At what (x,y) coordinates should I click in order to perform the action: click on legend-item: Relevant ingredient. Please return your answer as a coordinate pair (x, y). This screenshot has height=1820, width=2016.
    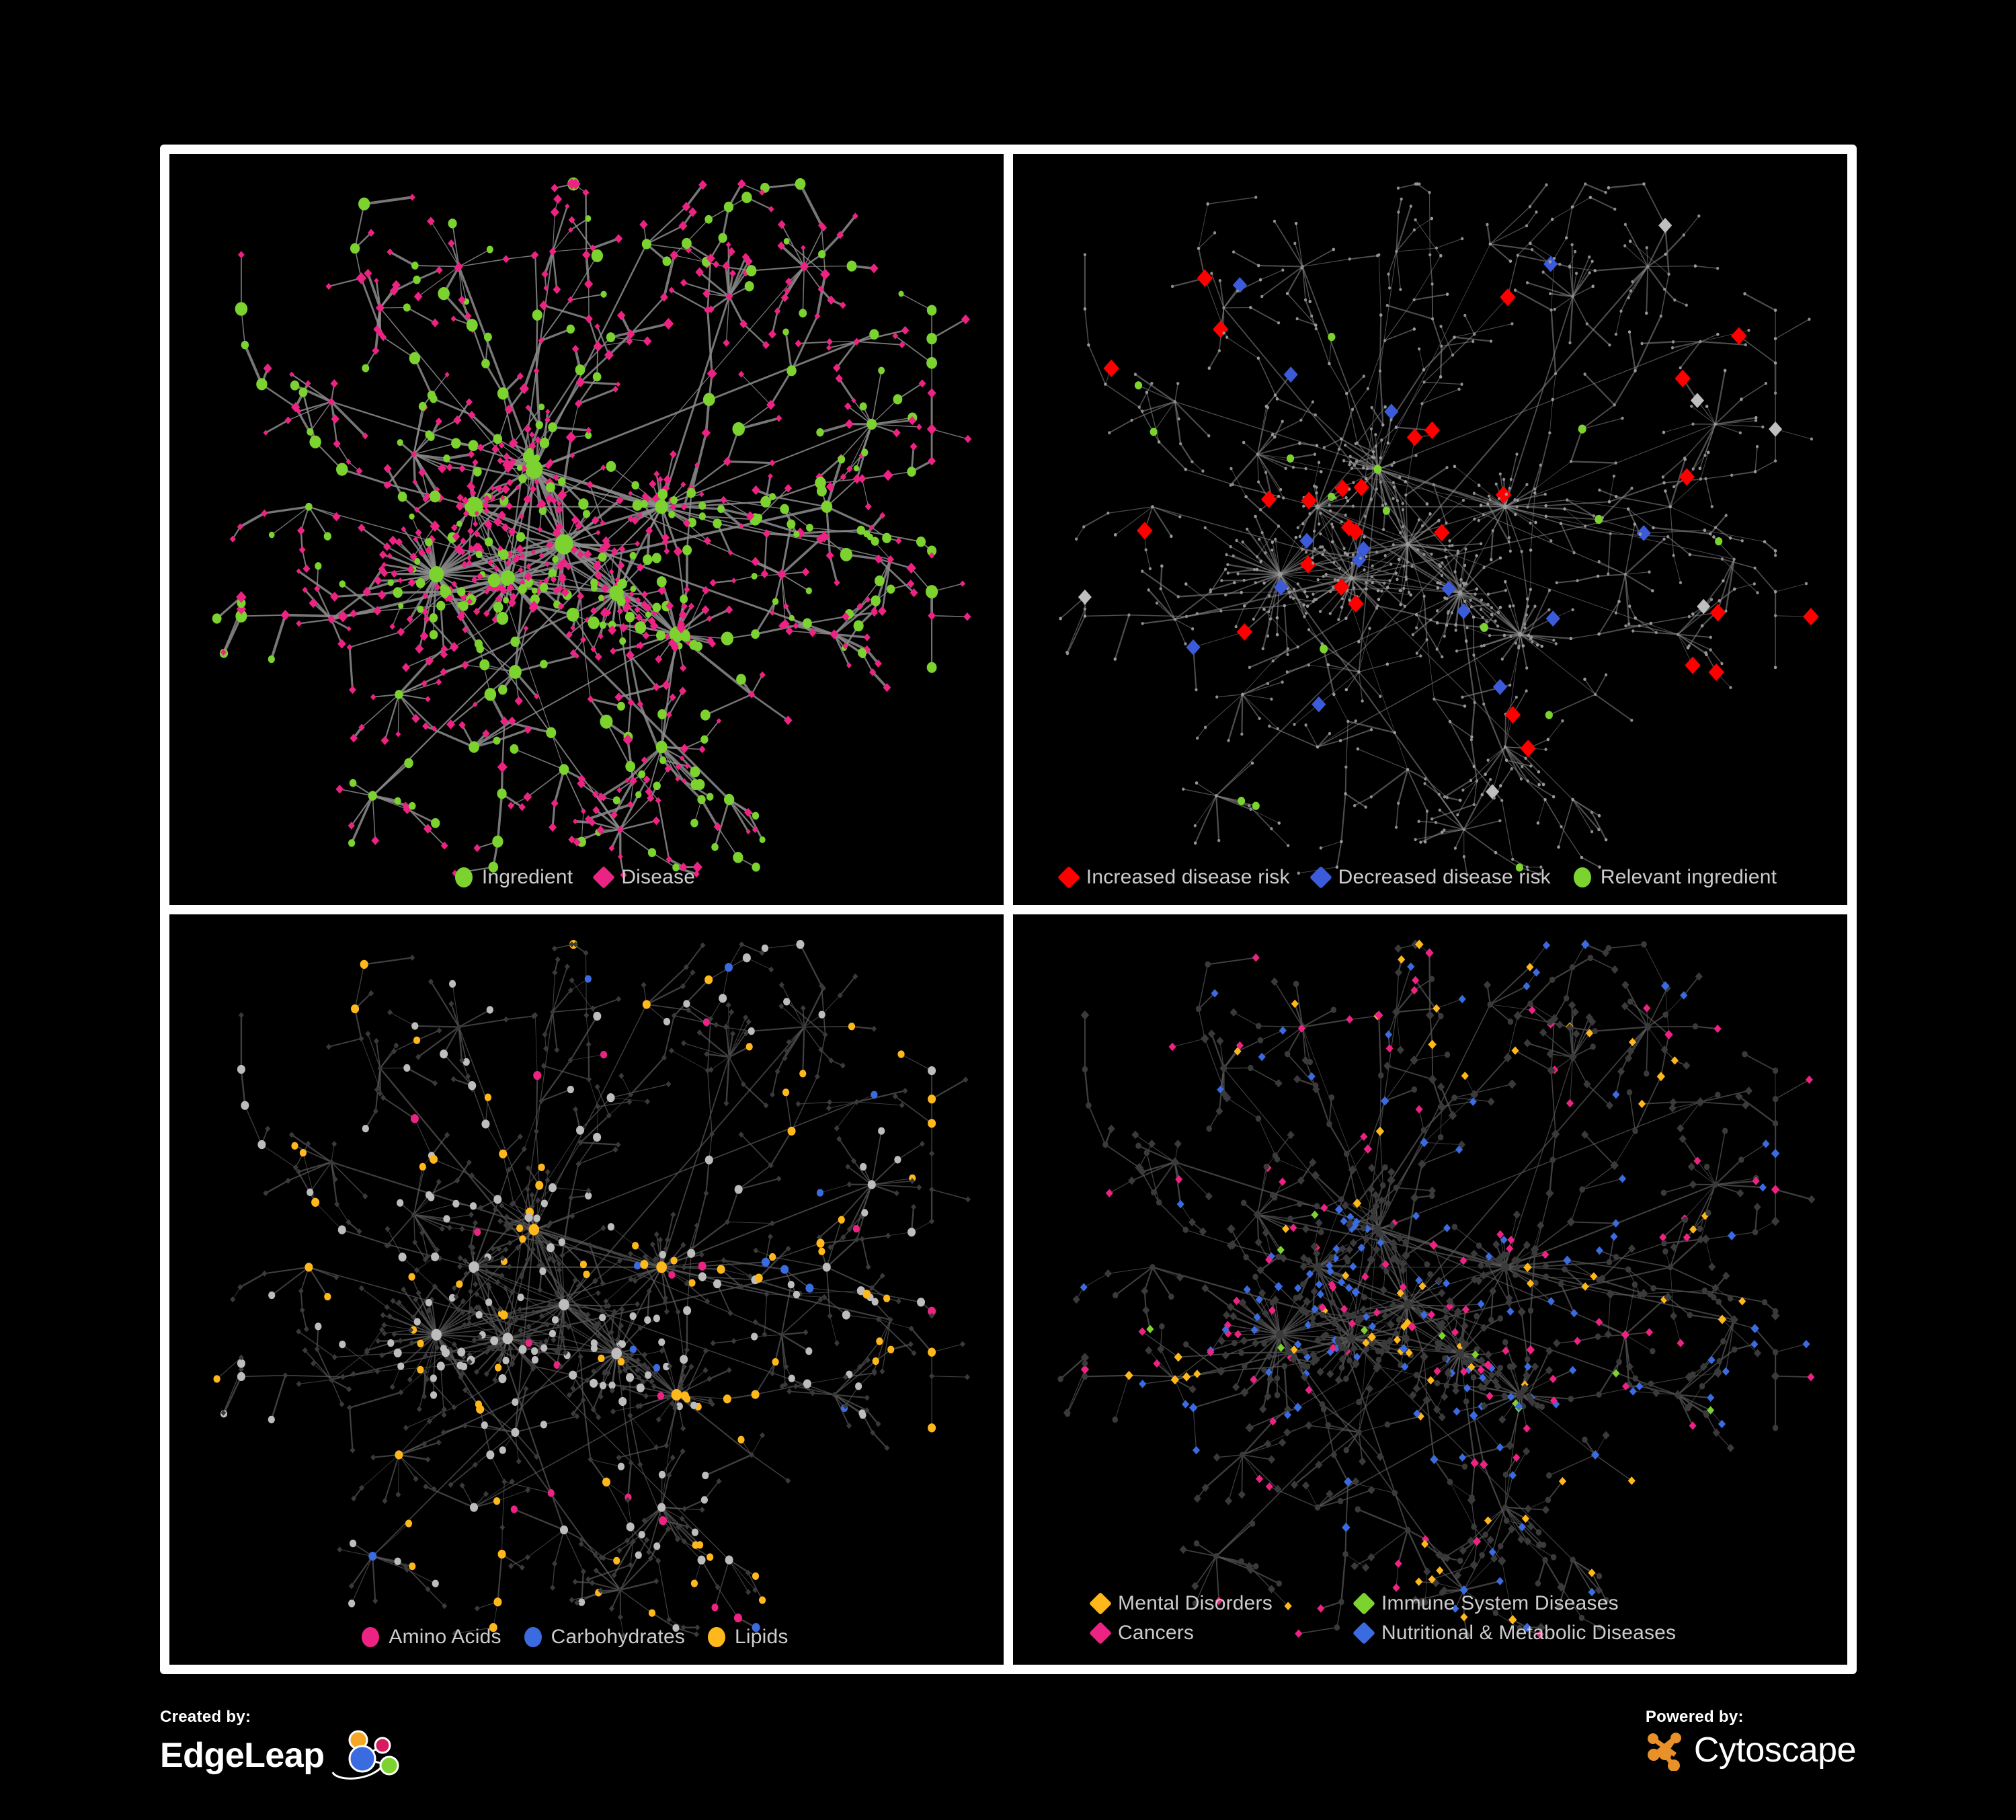
    Looking at the image, I should click on (1675, 876).